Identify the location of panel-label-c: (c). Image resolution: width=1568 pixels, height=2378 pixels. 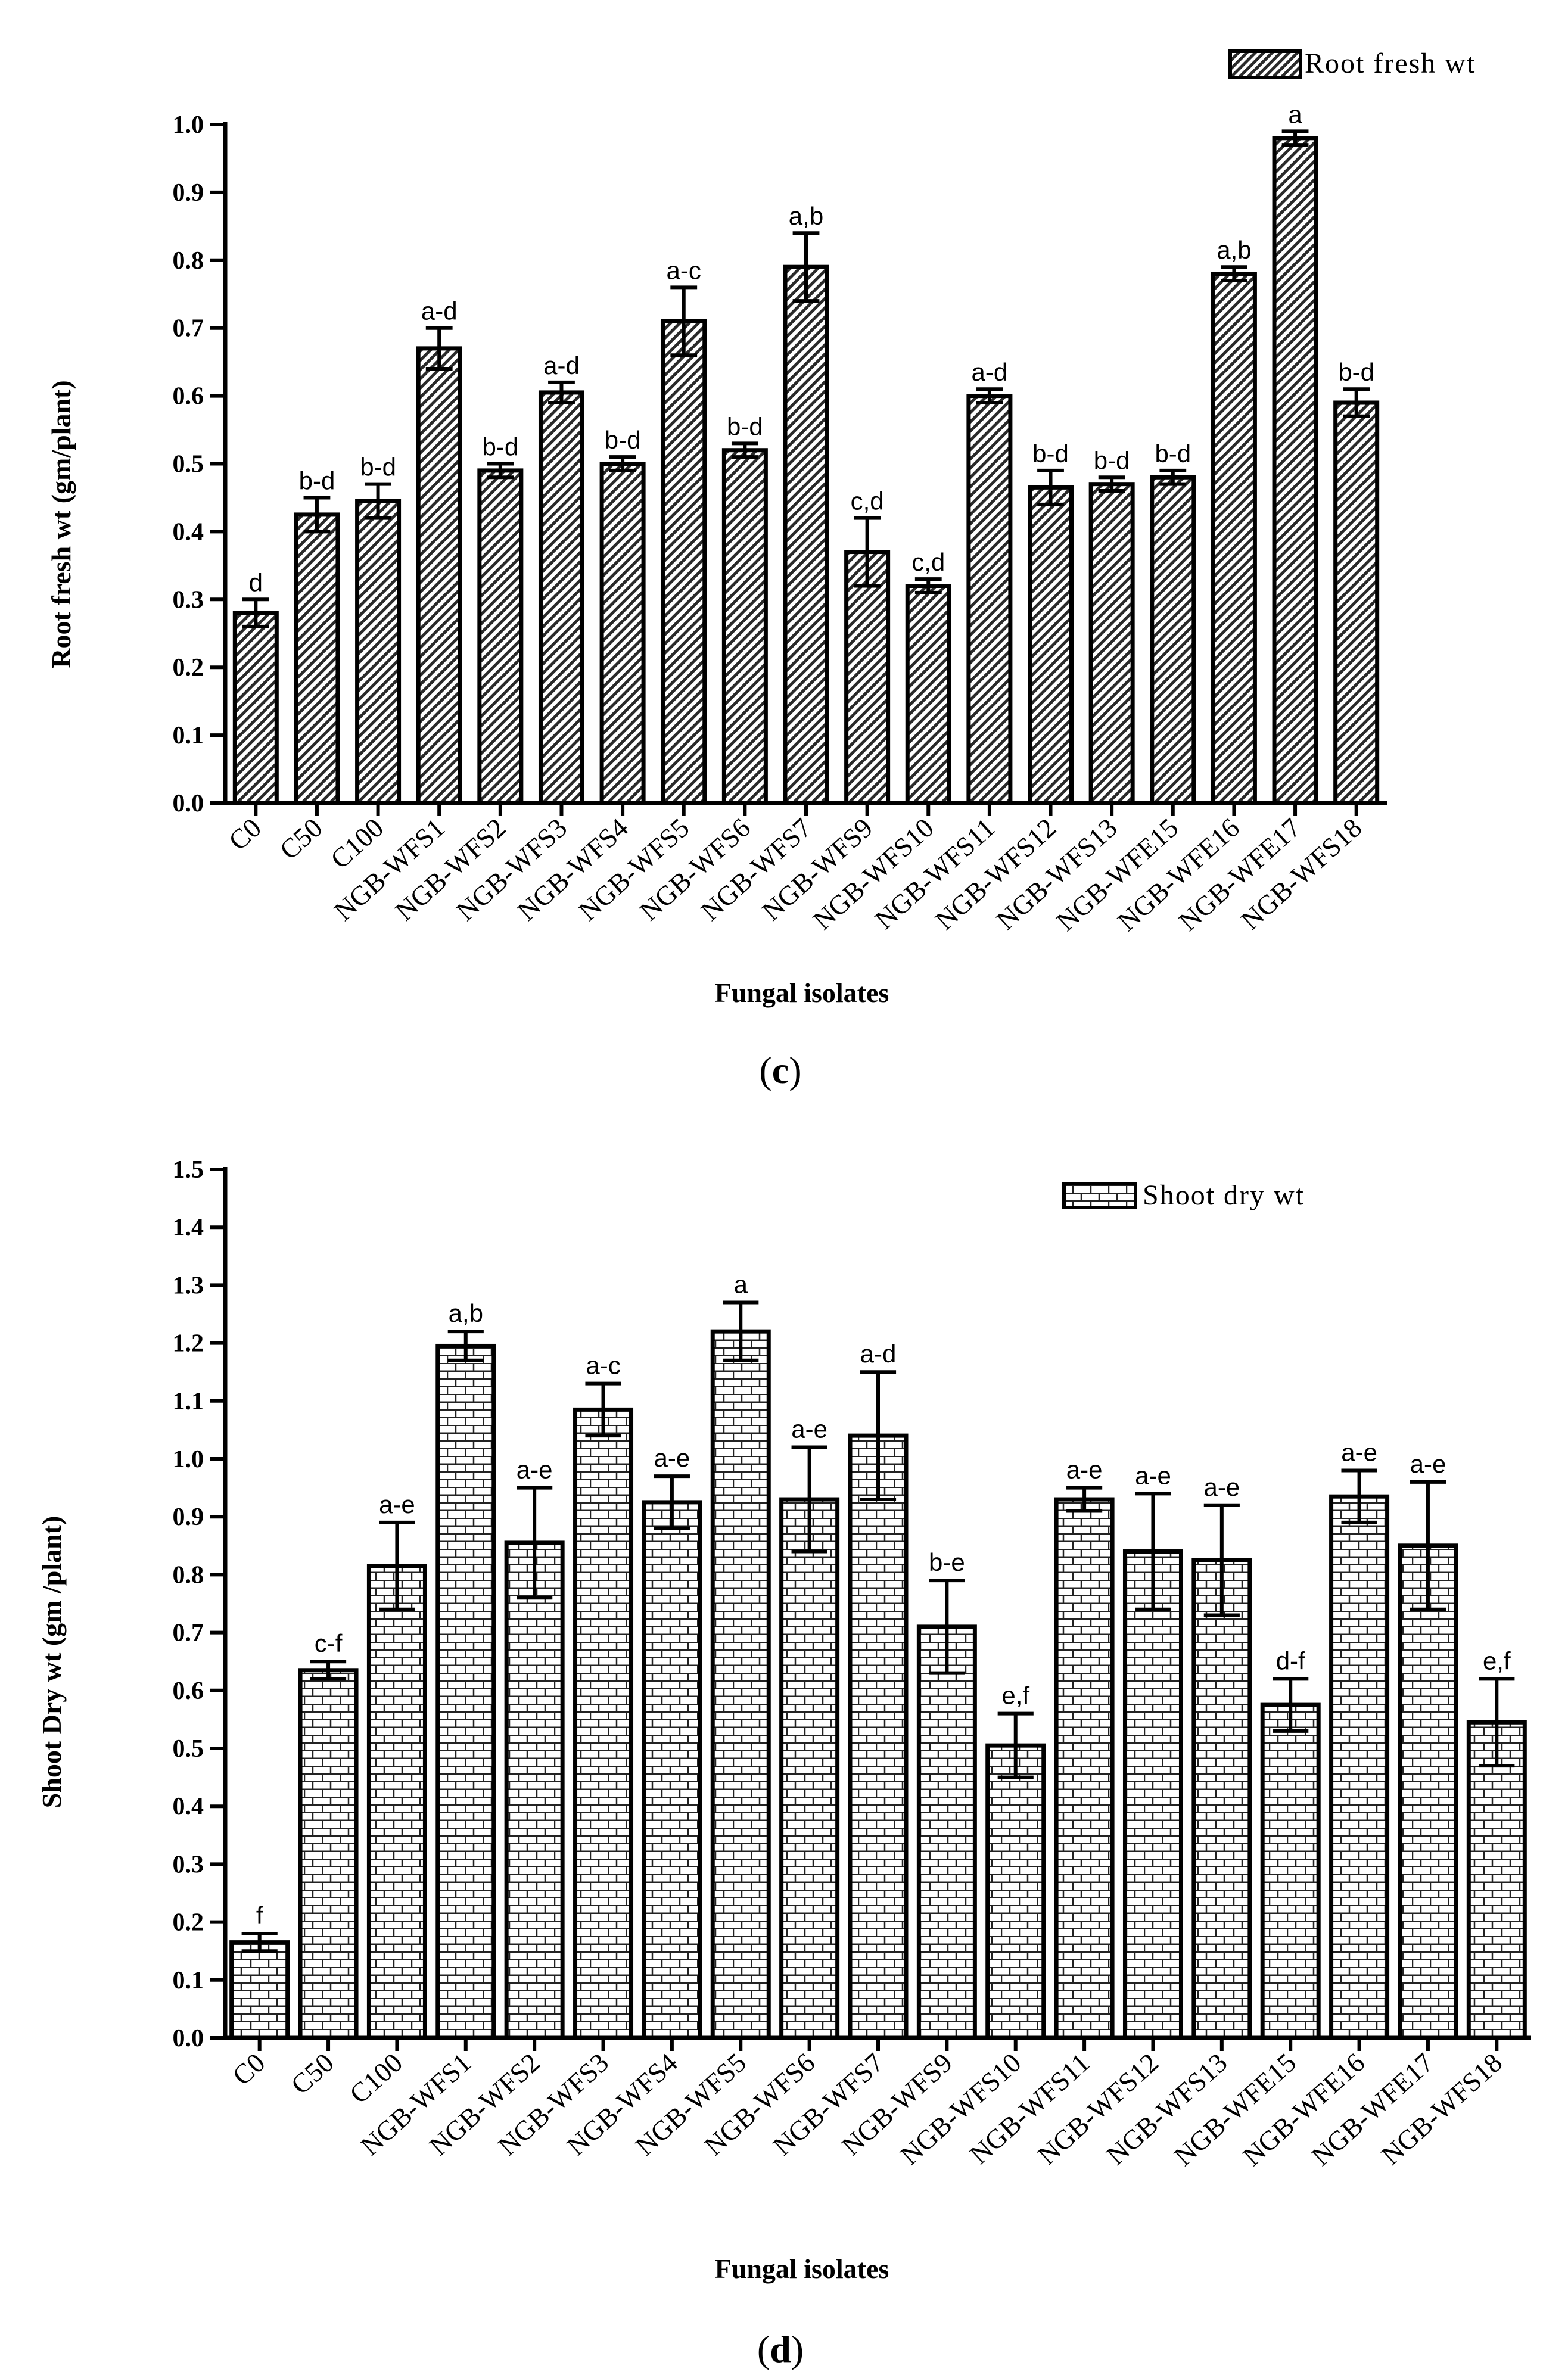
(780, 1070).